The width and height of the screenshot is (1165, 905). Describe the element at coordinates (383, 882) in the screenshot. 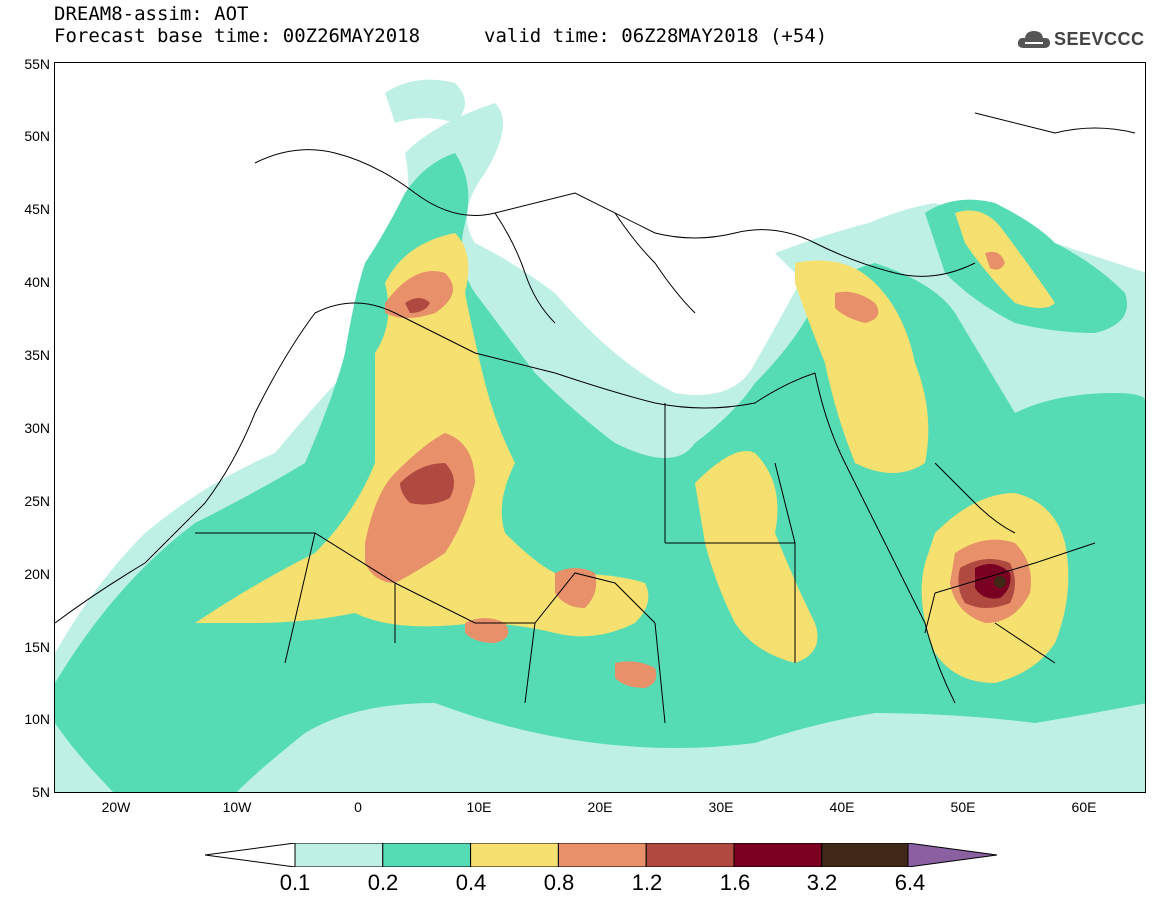

I see `colorbar-label: 0.2` at that location.